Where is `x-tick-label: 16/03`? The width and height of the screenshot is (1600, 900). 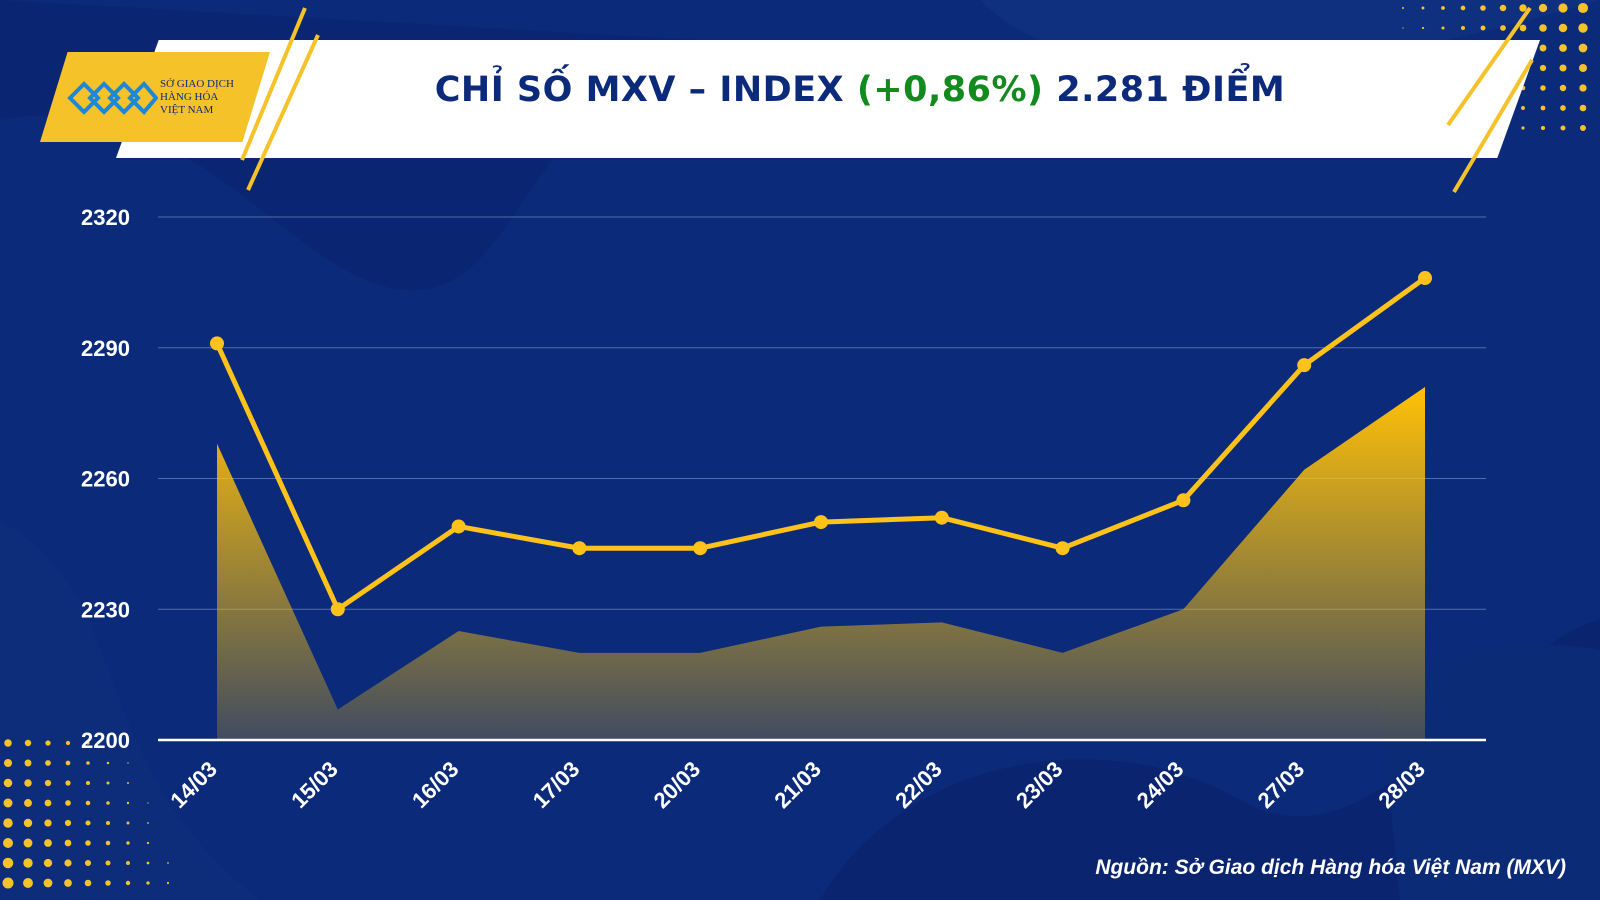
x-tick-label: 16/03 is located at coordinates (435, 784).